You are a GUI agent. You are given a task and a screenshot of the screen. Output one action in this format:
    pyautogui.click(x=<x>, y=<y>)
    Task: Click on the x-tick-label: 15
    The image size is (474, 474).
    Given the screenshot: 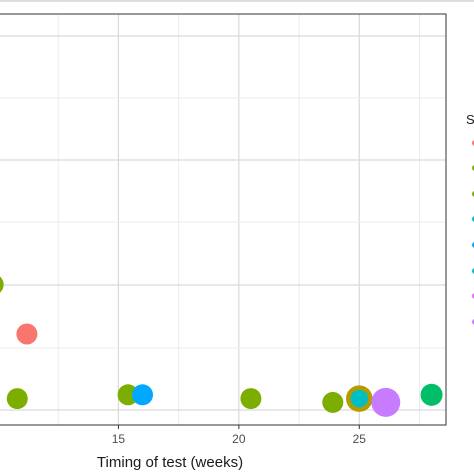 What is the action you would take?
    pyautogui.click(x=119, y=439)
    